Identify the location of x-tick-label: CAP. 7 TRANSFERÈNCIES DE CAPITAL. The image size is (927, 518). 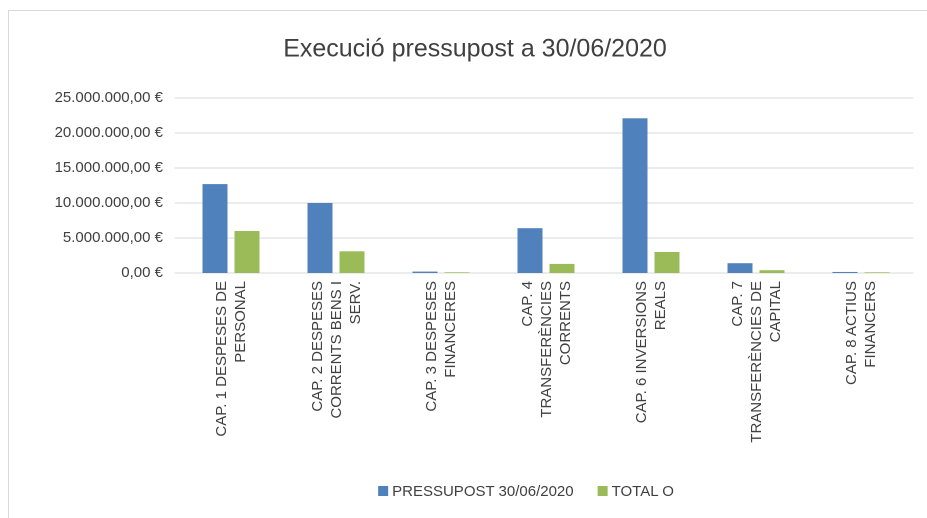
(756, 371).